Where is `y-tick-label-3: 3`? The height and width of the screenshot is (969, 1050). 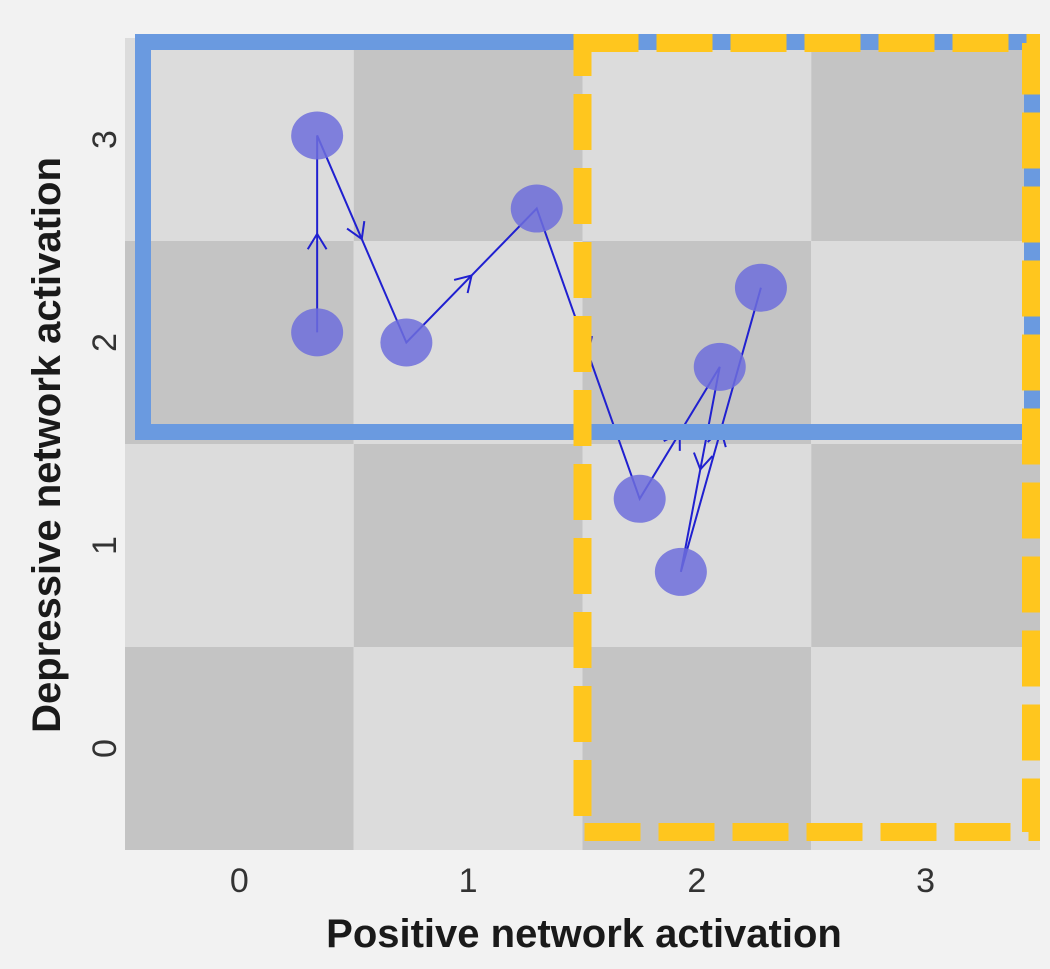 y-tick-label-3: 3 is located at coordinates (105, 139).